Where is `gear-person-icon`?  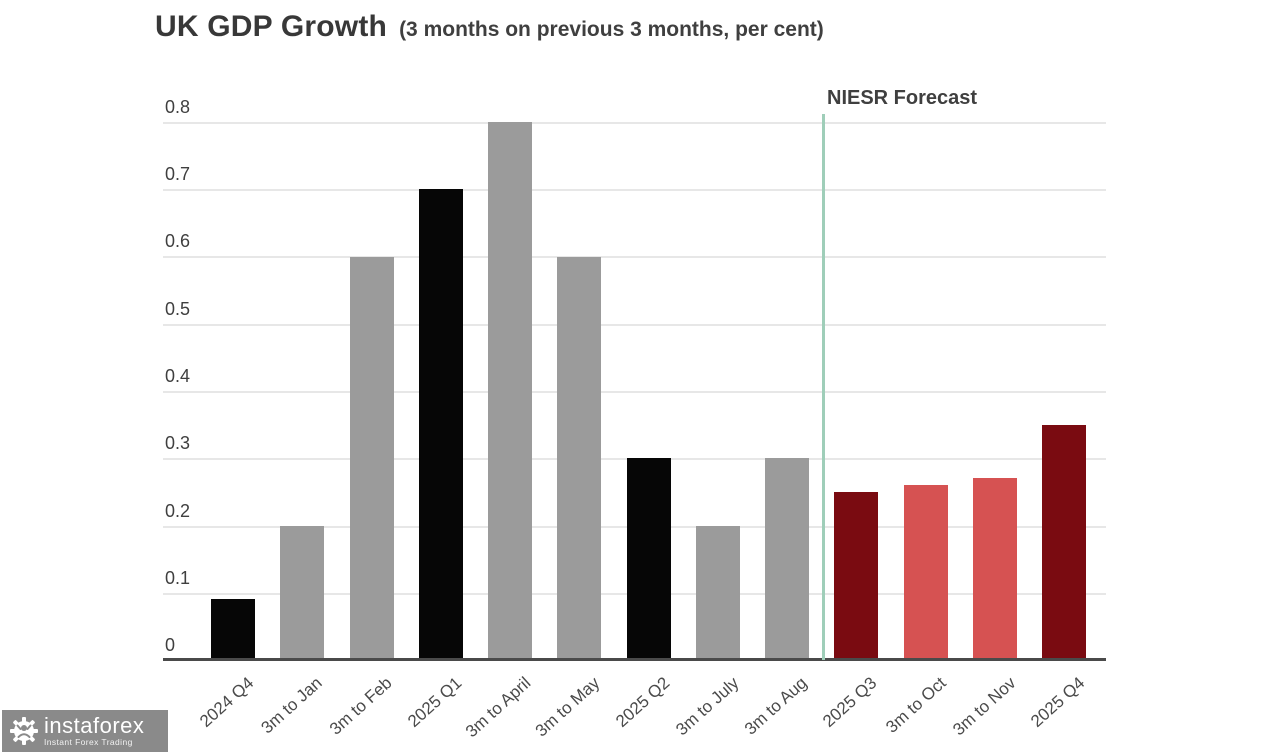
gear-person-icon is located at coordinates (24, 731).